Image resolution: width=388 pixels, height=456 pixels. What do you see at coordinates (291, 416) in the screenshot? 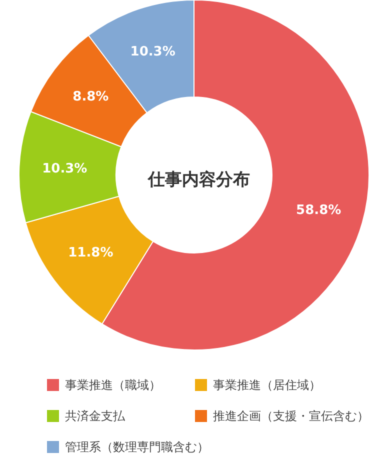
I see `legend-label: 推進企画（支援・宣伝含む）` at bounding box center [291, 416].